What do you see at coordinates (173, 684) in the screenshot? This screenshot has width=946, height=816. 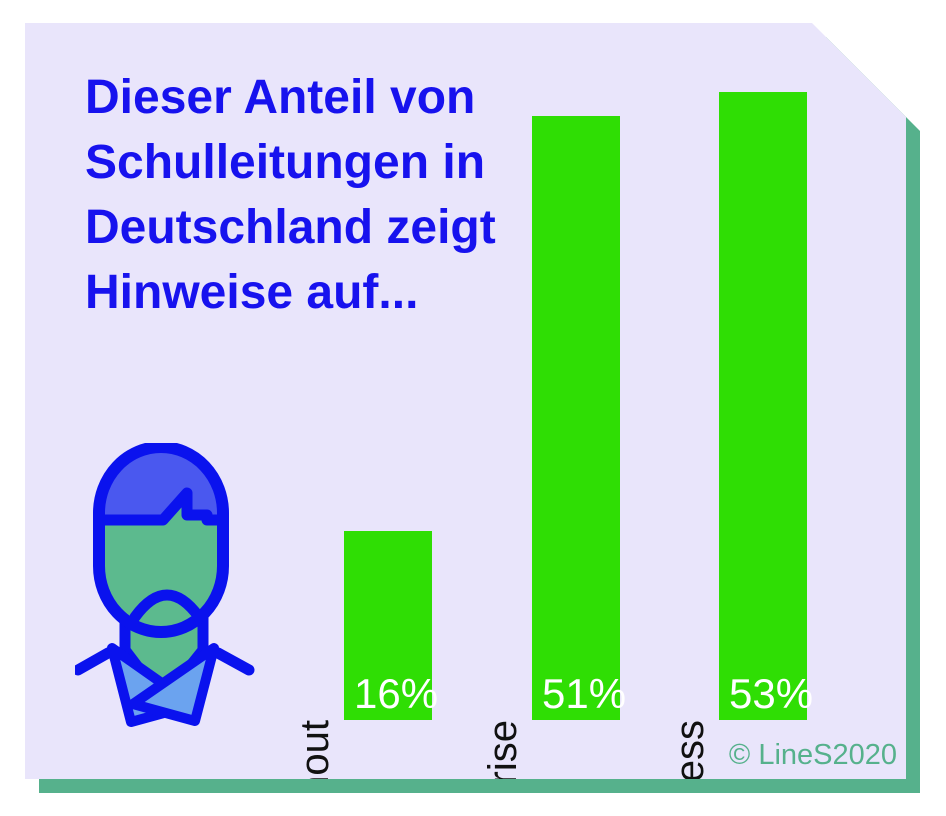 I see `right-collar` at bounding box center [173, 684].